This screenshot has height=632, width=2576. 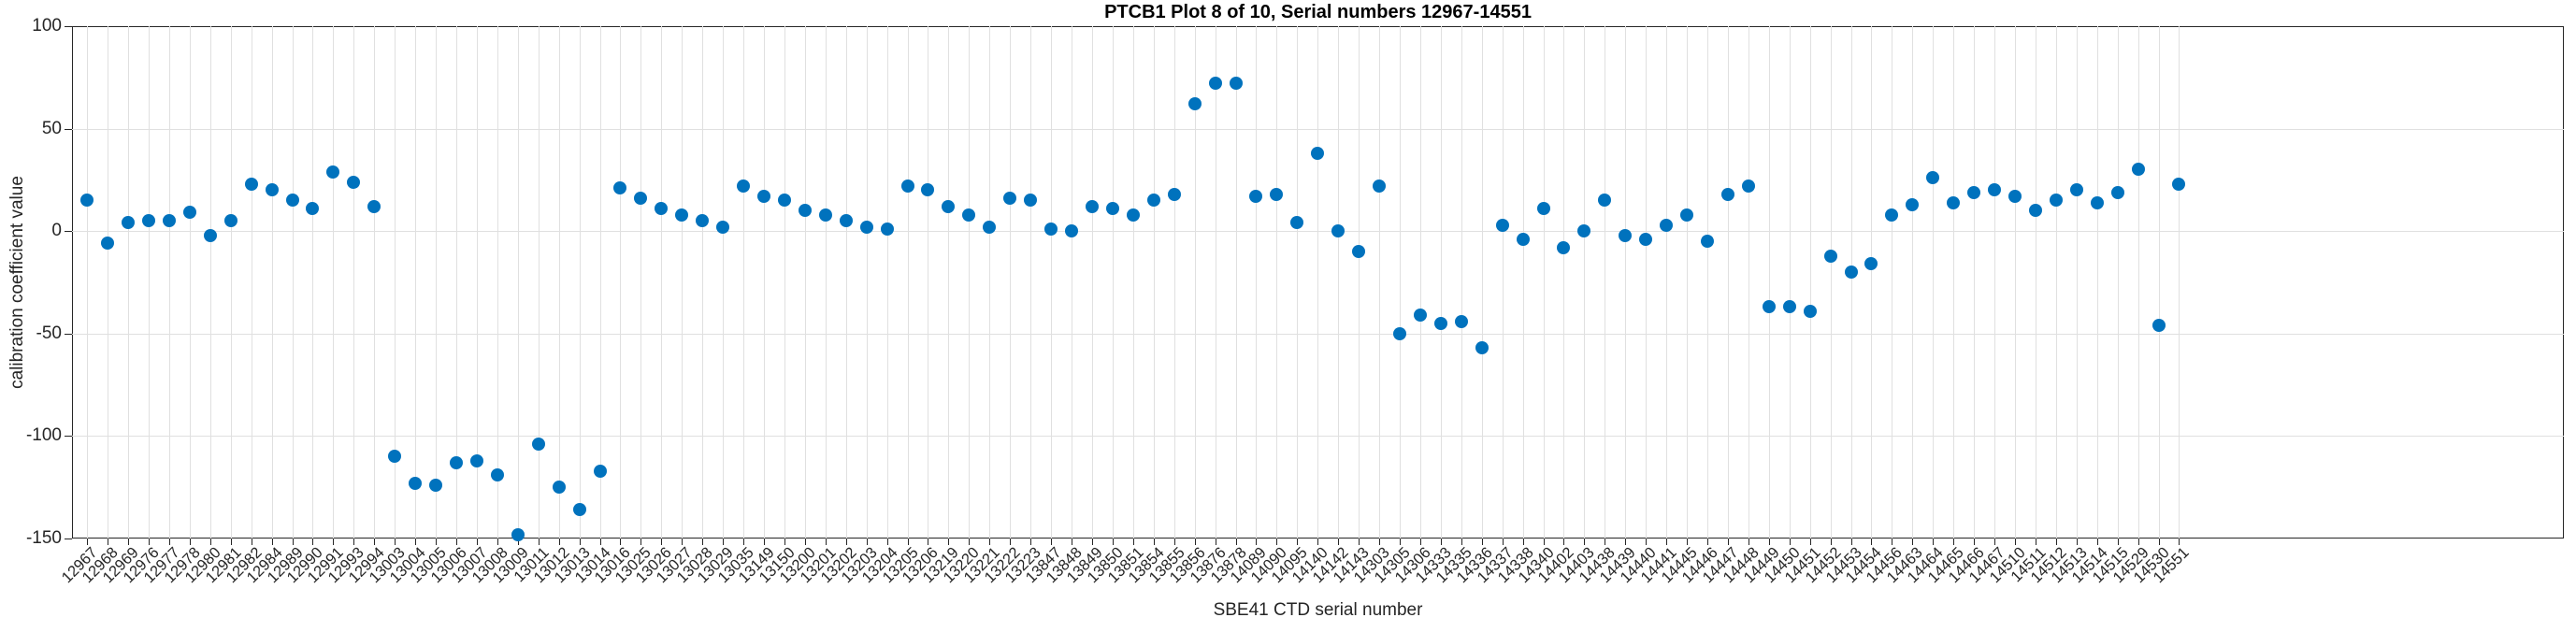 What do you see at coordinates (69, 437) in the screenshot?
I see `y-tick-mark` at bounding box center [69, 437].